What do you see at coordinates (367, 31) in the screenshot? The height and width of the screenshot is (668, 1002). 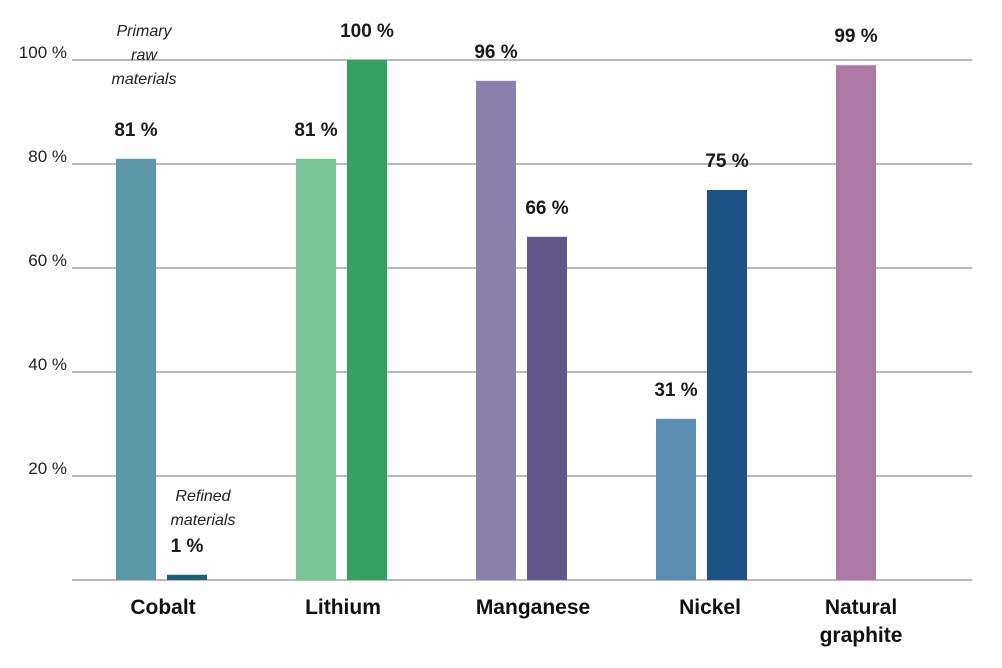 I see `data-label: 100 %` at bounding box center [367, 31].